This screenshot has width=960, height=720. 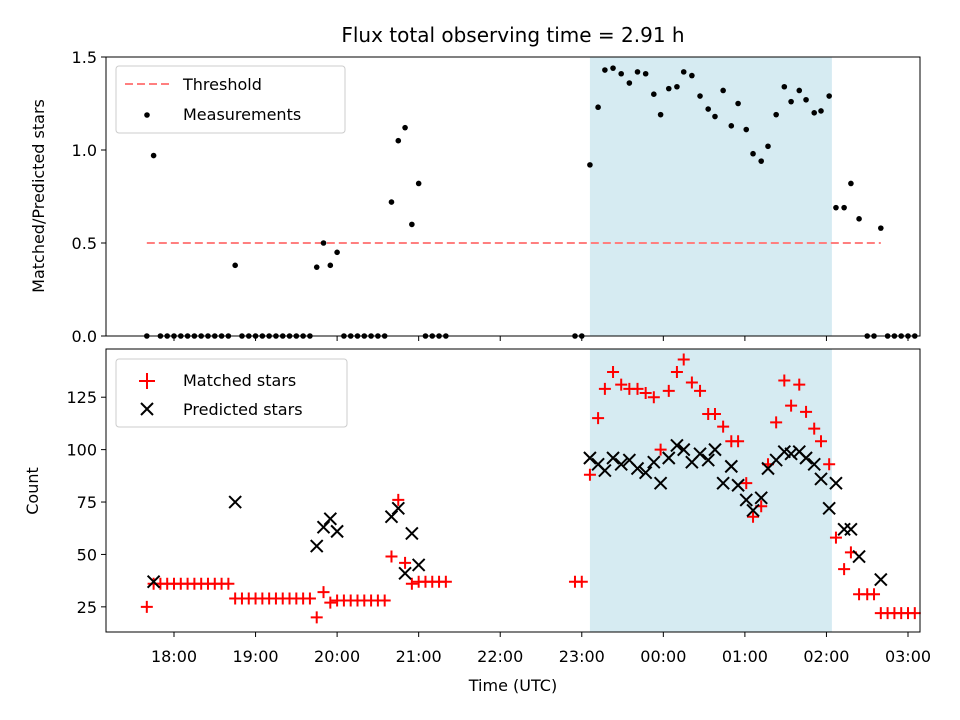 What do you see at coordinates (81, 450) in the screenshot?
I see `bottom-y-tick-label: 100` at bounding box center [81, 450].